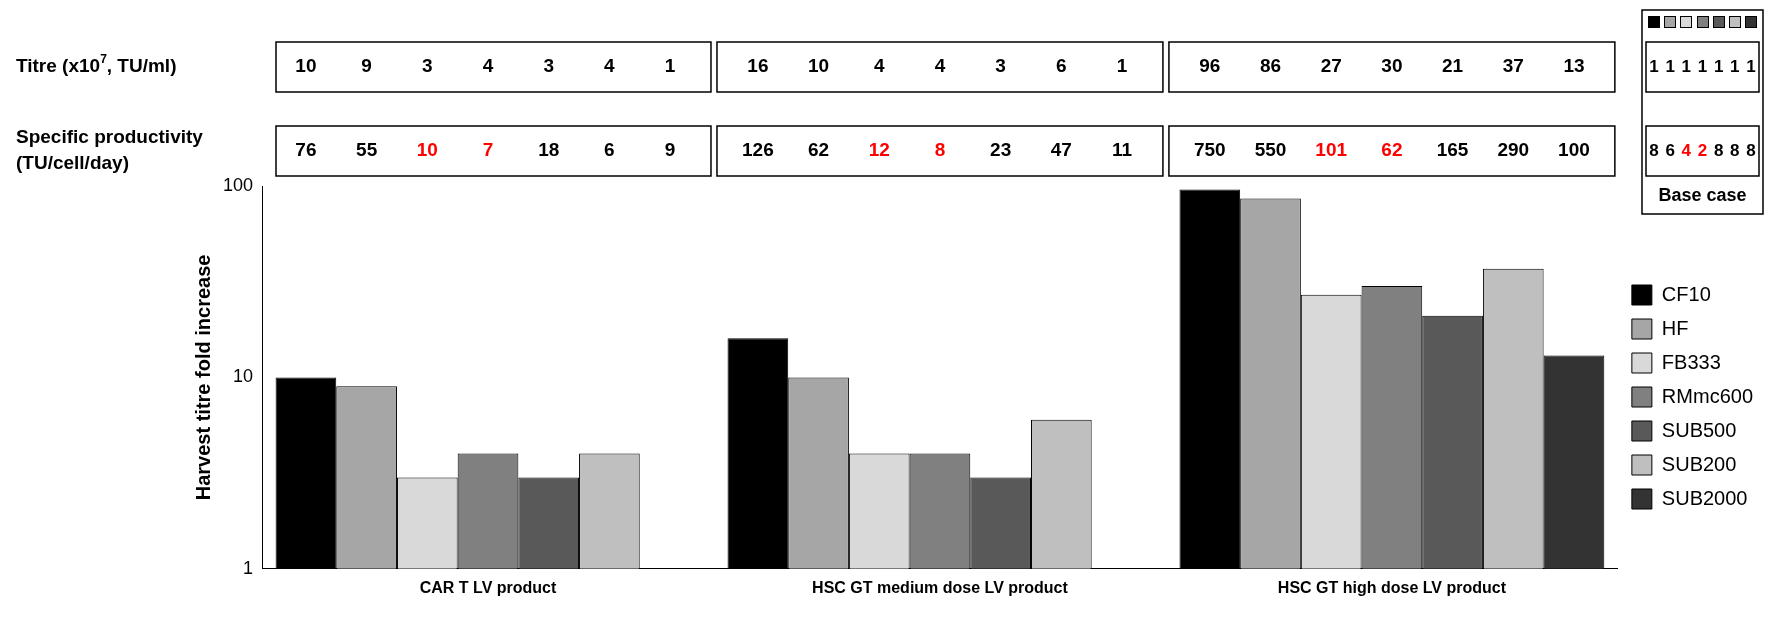  I want to click on text: Base case, so click(1702, 194).